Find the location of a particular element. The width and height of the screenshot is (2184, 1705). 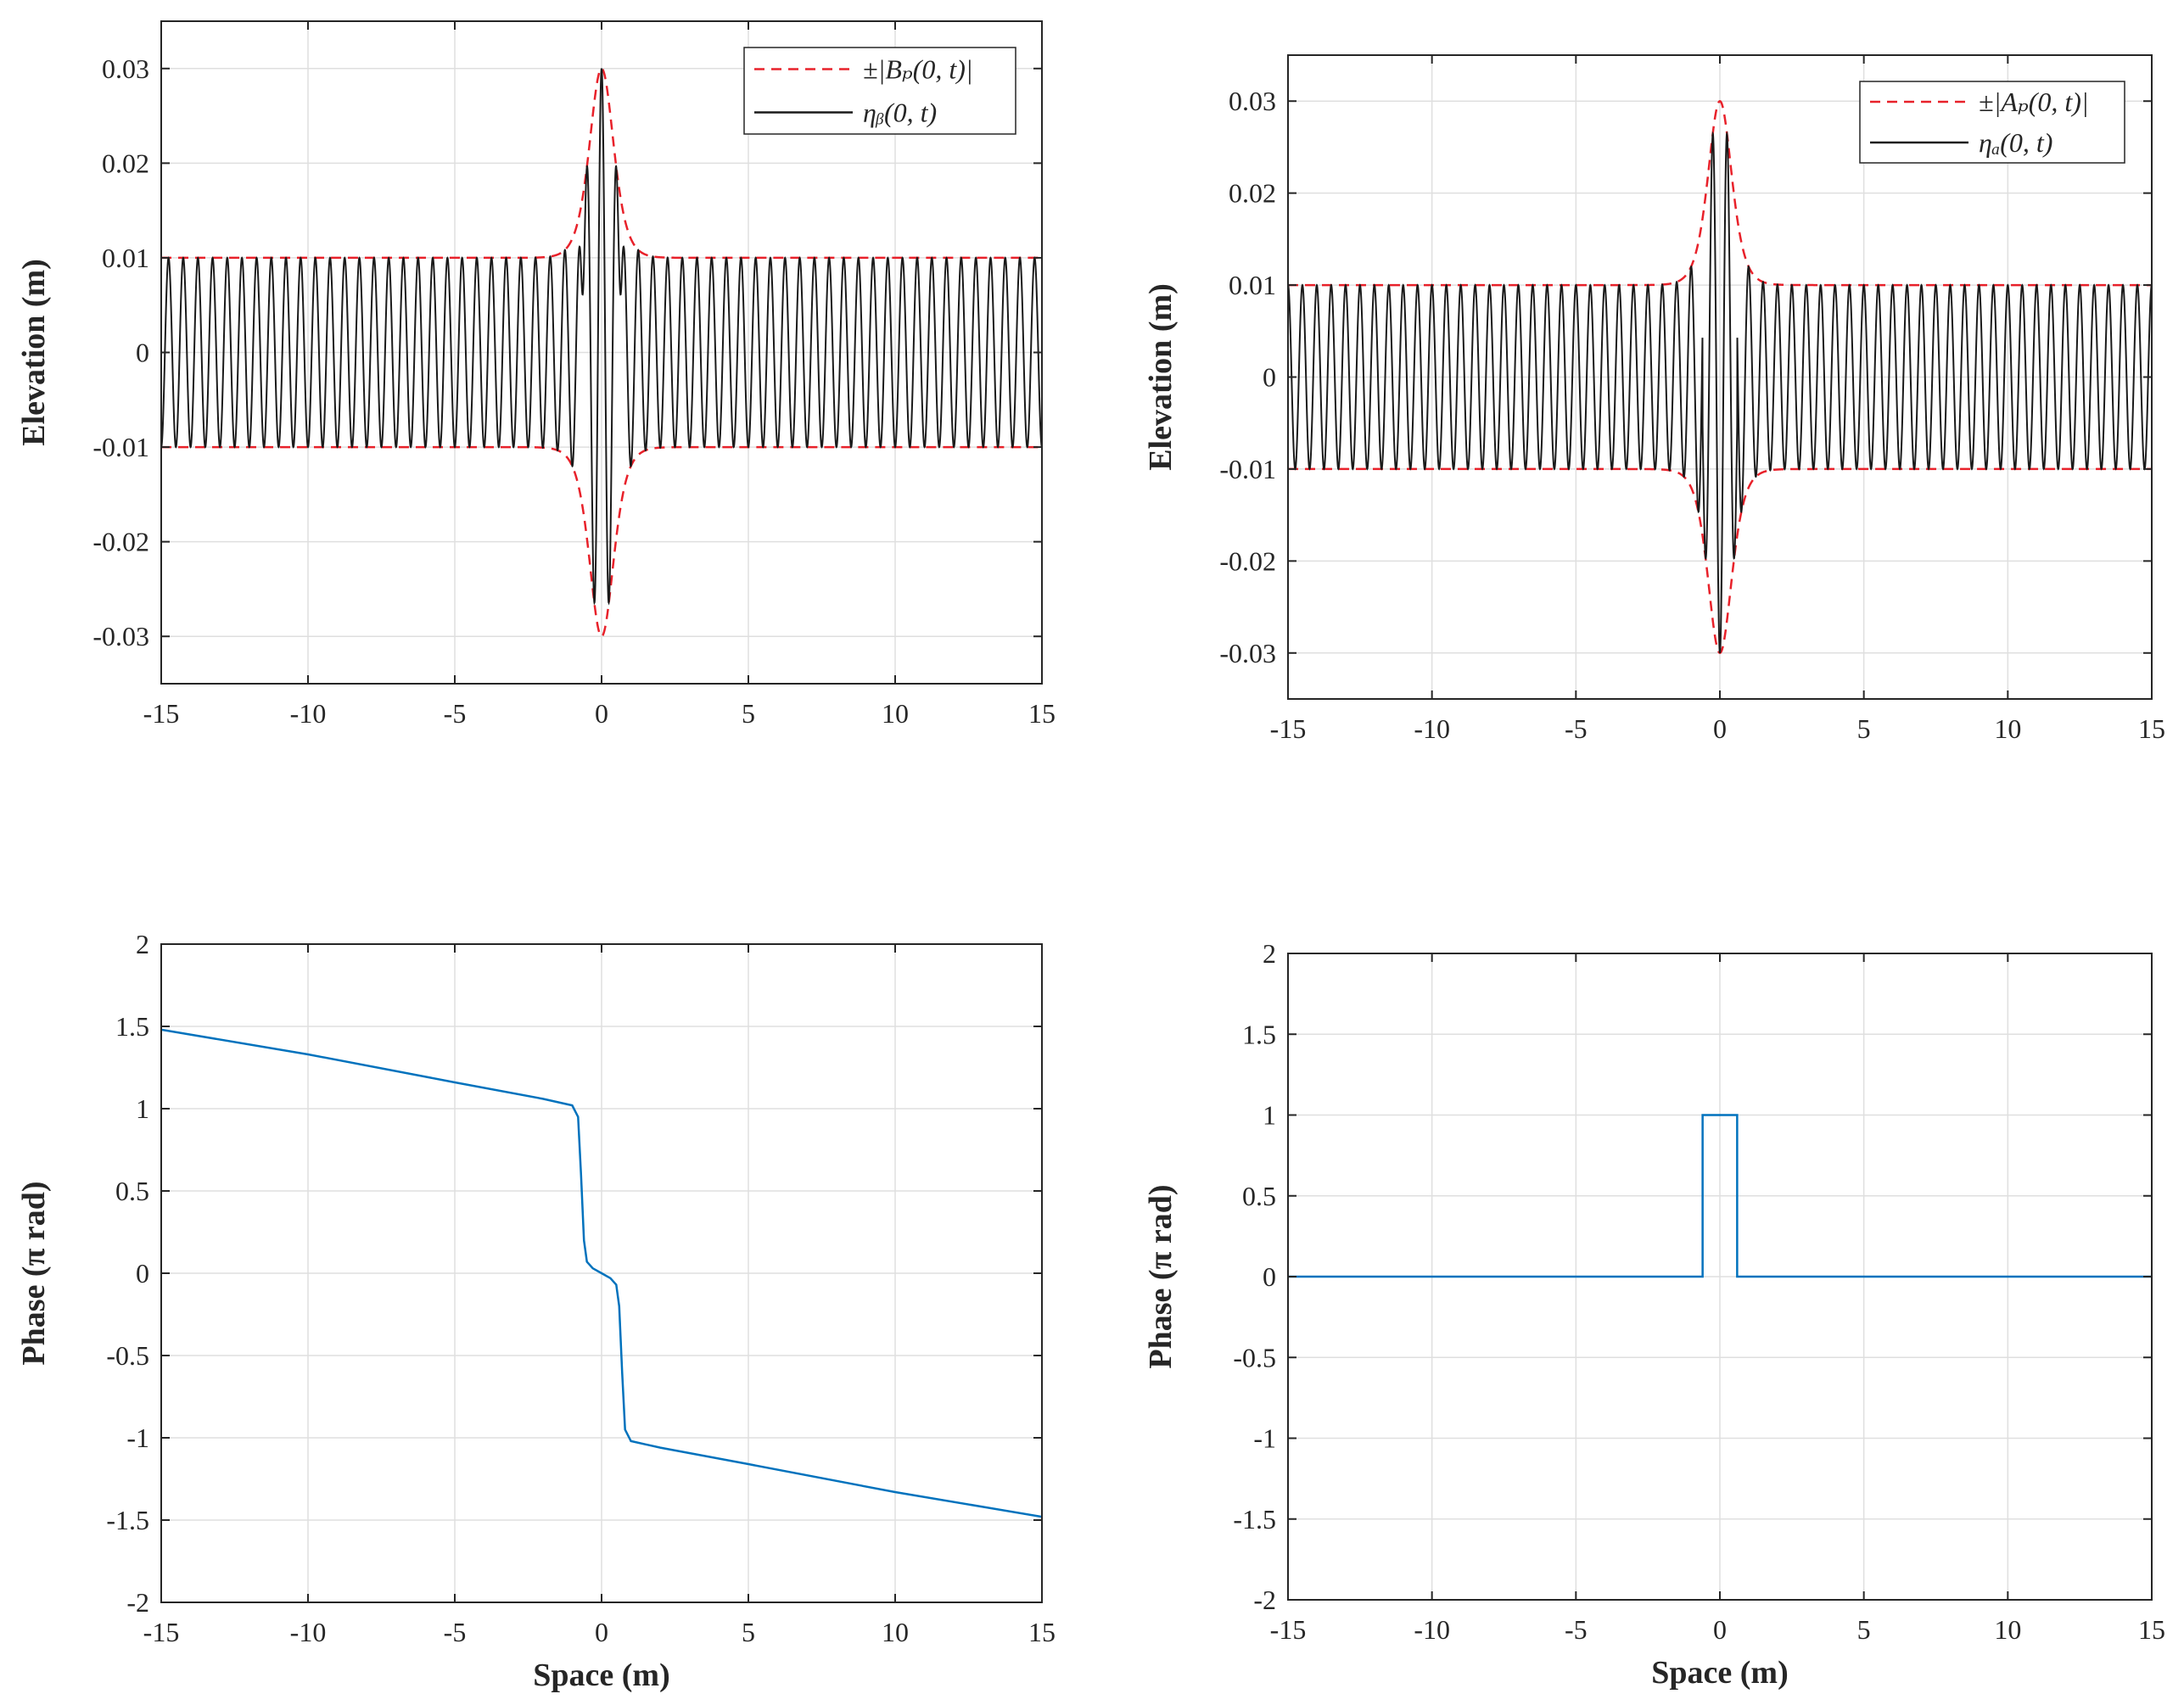

legend-label-1: ηₐ(0, t) is located at coordinates (2015, 142).